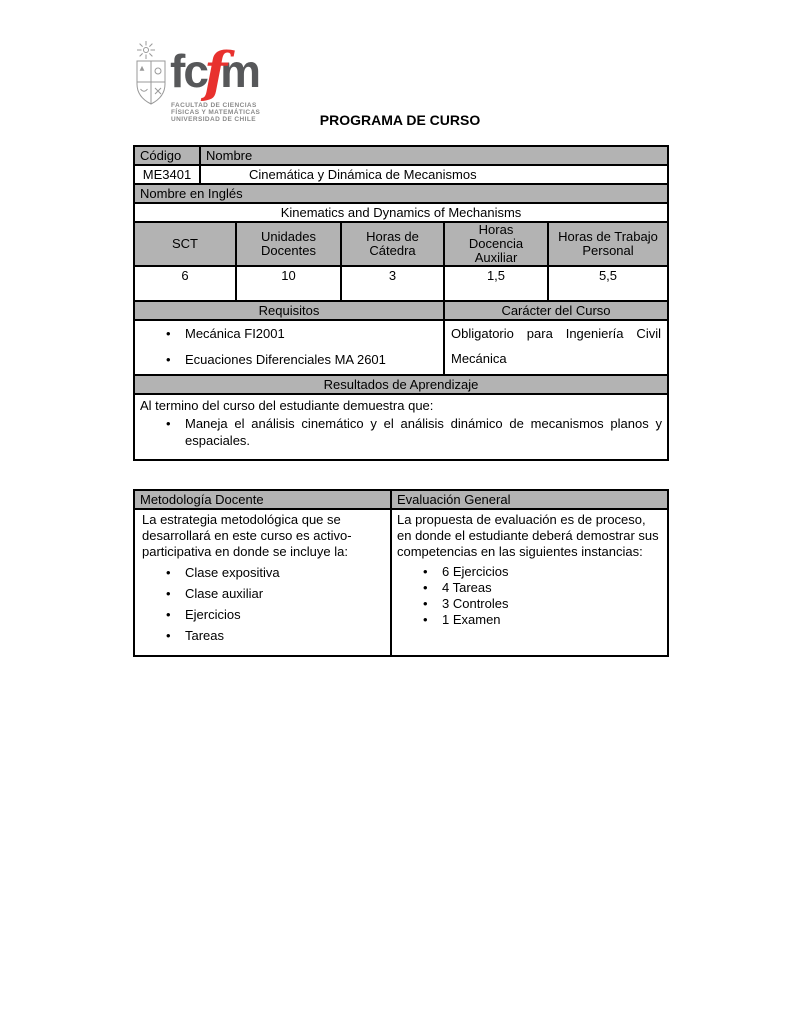  I want to click on nombre-ingles-header: Nombre en Inglés, so click(401, 193).